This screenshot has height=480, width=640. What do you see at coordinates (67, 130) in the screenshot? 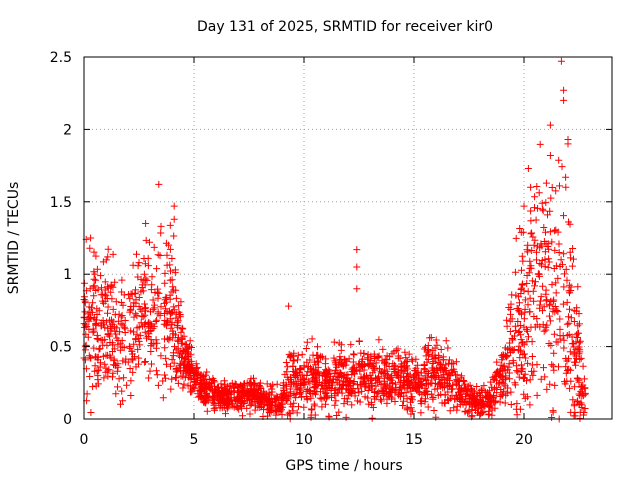
I see `y-tick-label: 2` at bounding box center [67, 130].